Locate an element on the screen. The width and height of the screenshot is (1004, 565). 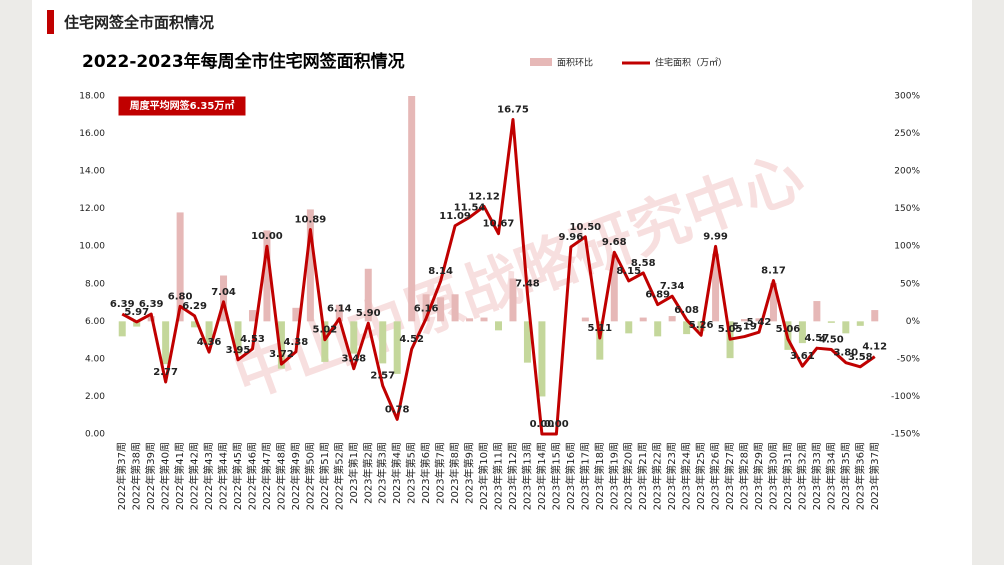
x-tick-label: 2023年第6周 is located at coordinates (425, 473).